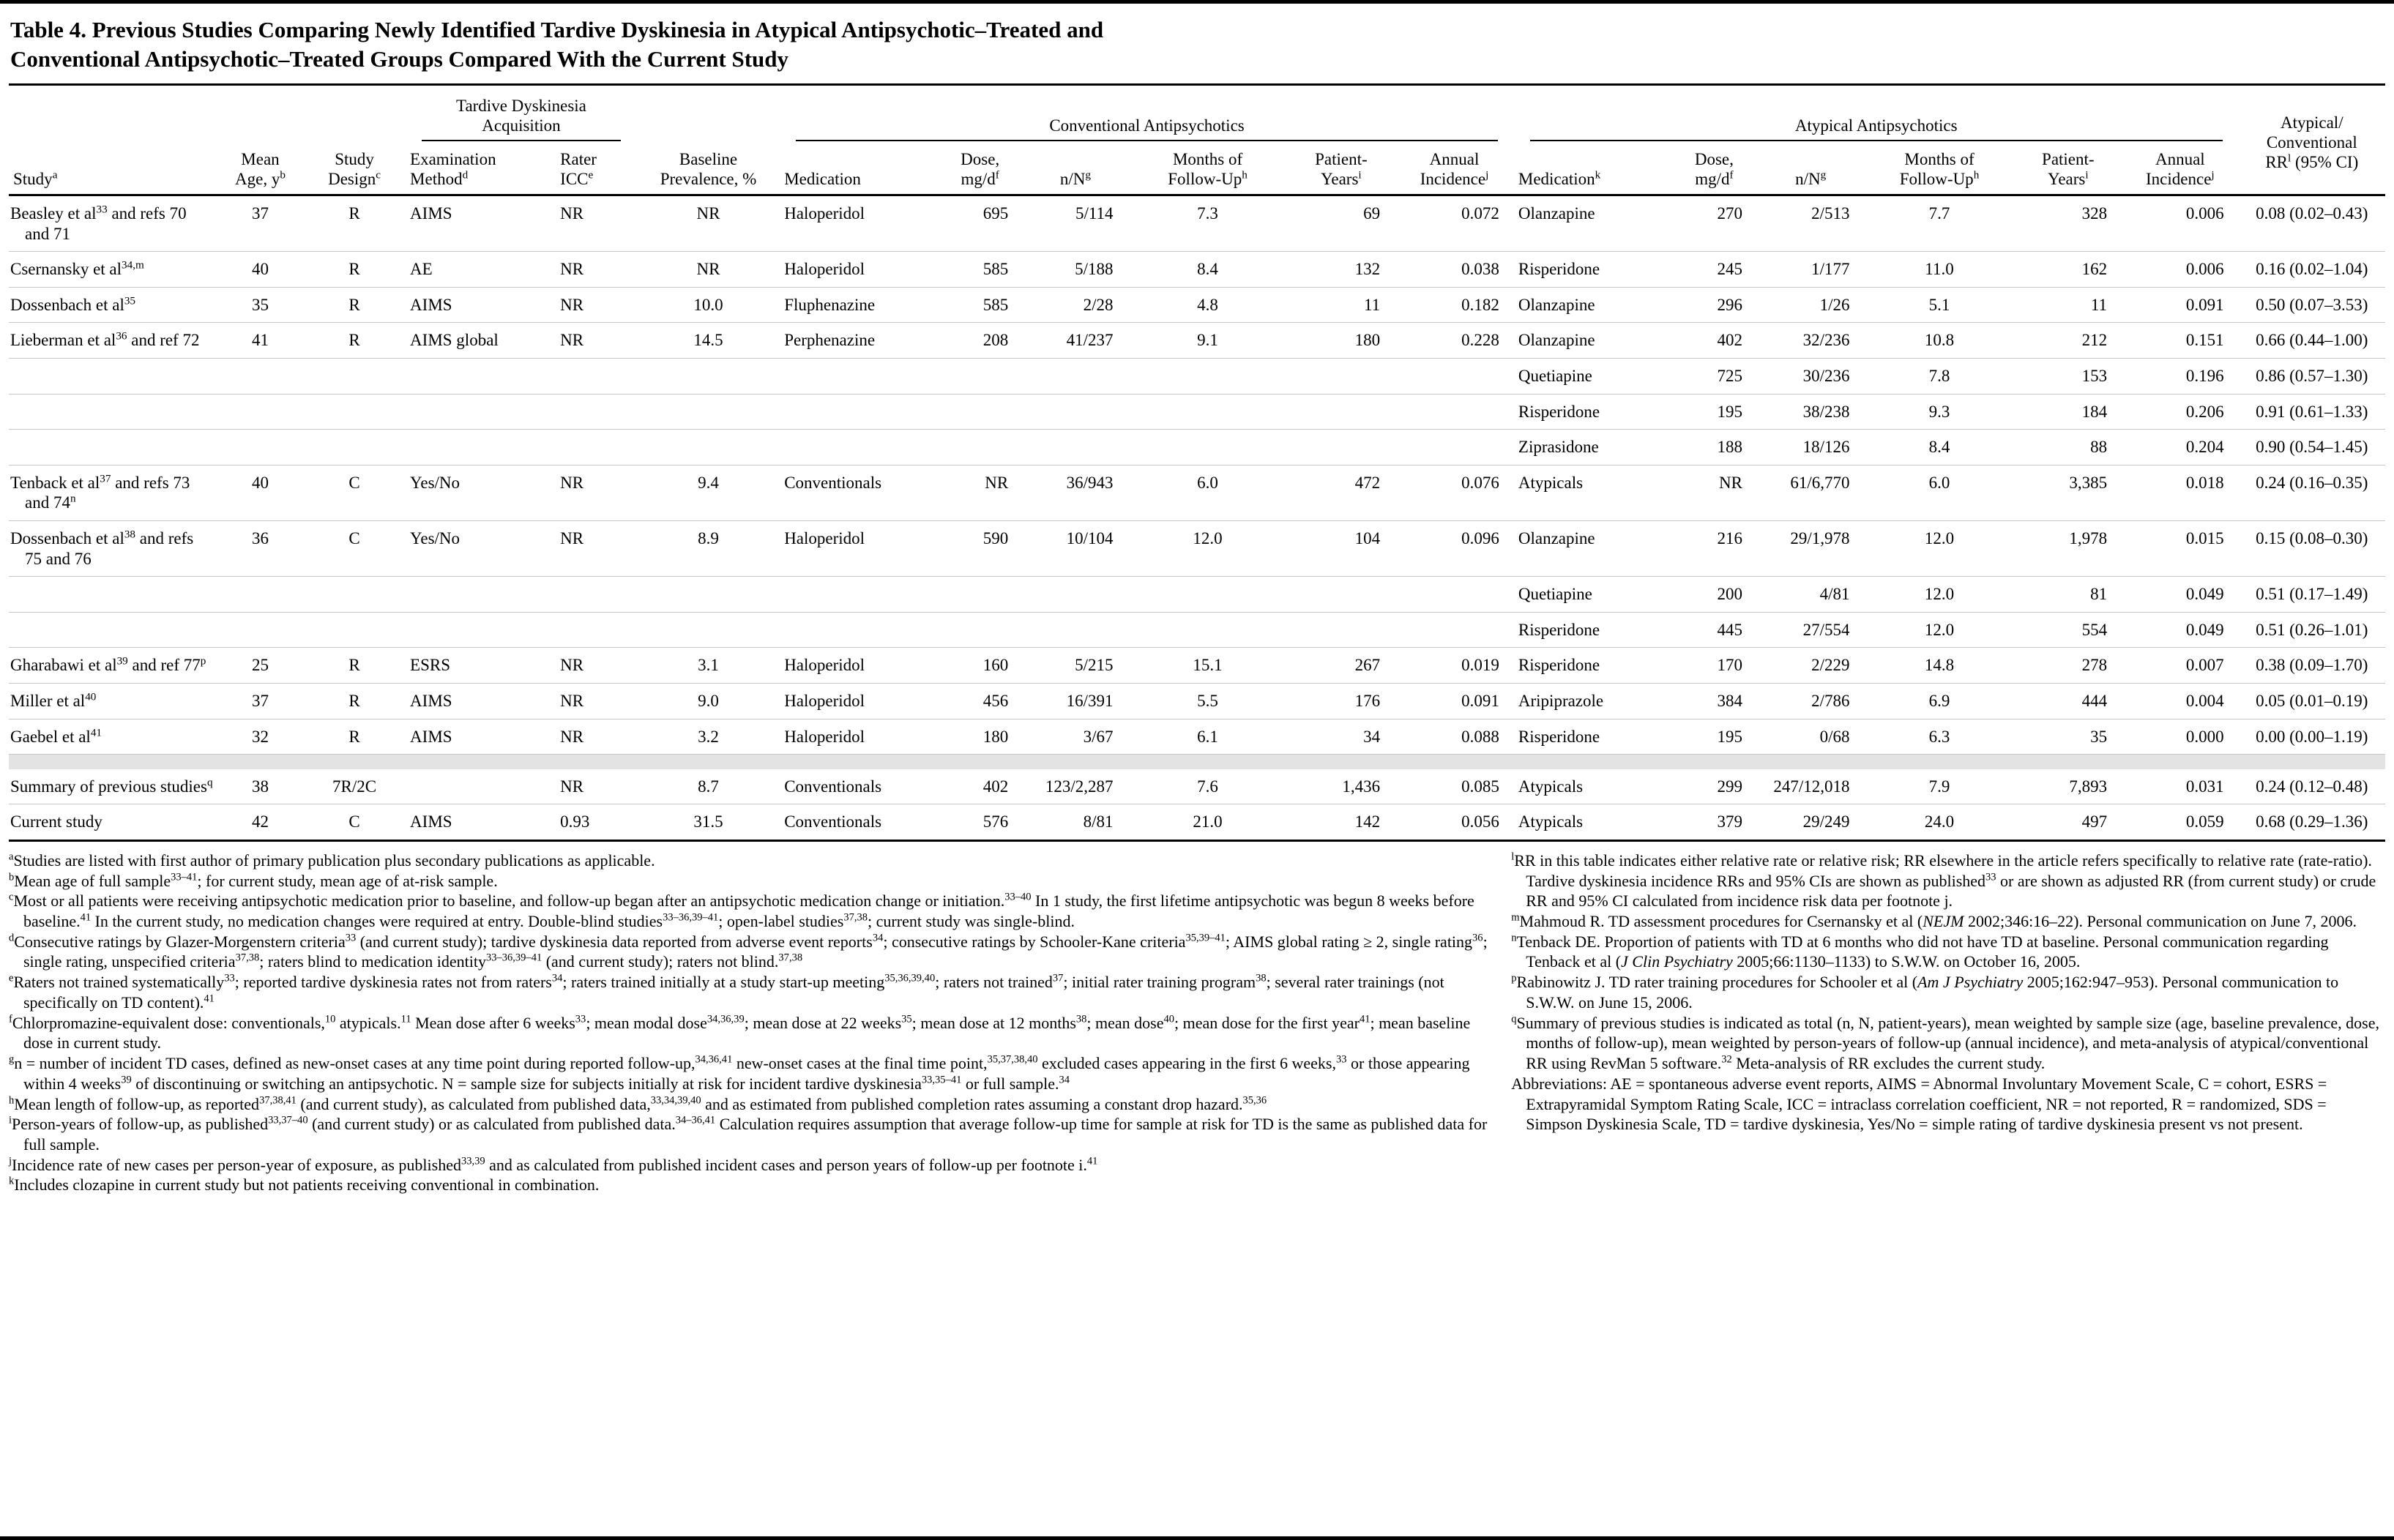 This screenshot has width=2394, height=1540. What do you see at coordinates (708, 171) in the screenshot?
I see `column-header: Baseline Prevalence, %` at bounding box center [708, 171].